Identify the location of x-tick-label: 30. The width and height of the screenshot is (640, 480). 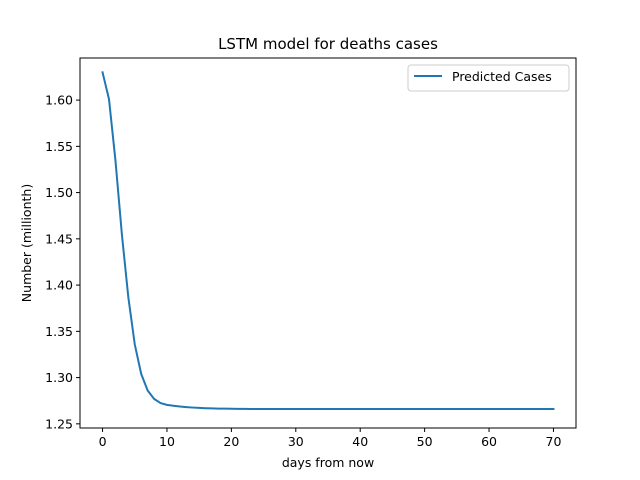
(296, 441).